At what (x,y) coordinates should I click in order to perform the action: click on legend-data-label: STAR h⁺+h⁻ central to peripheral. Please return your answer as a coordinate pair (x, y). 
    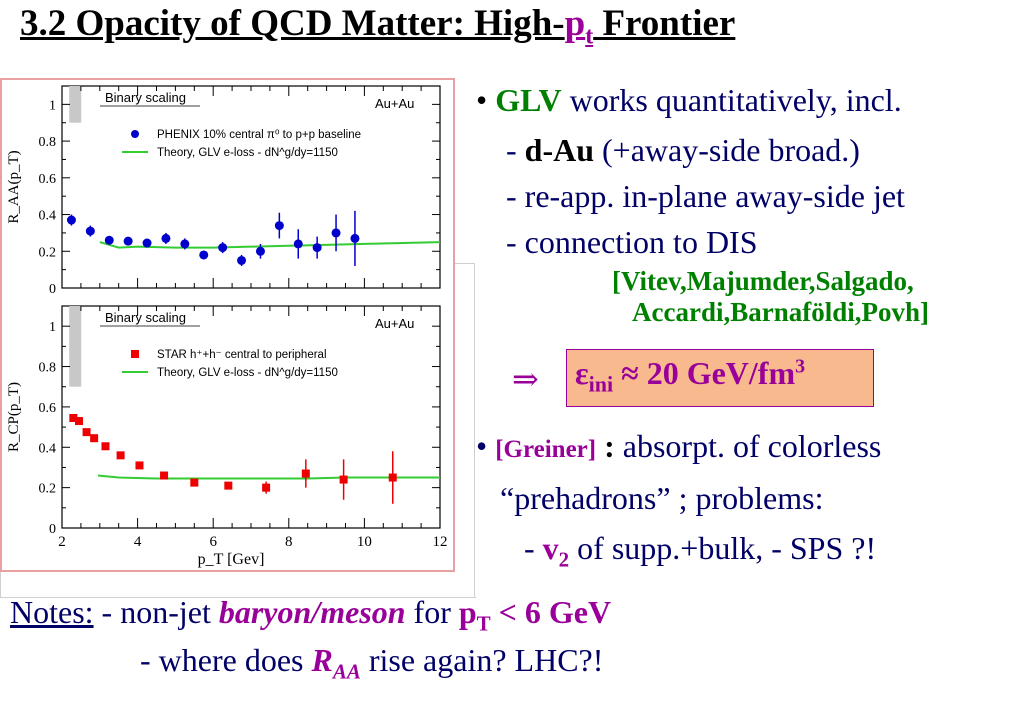
    Looking at the image, I should click on (242, 355).